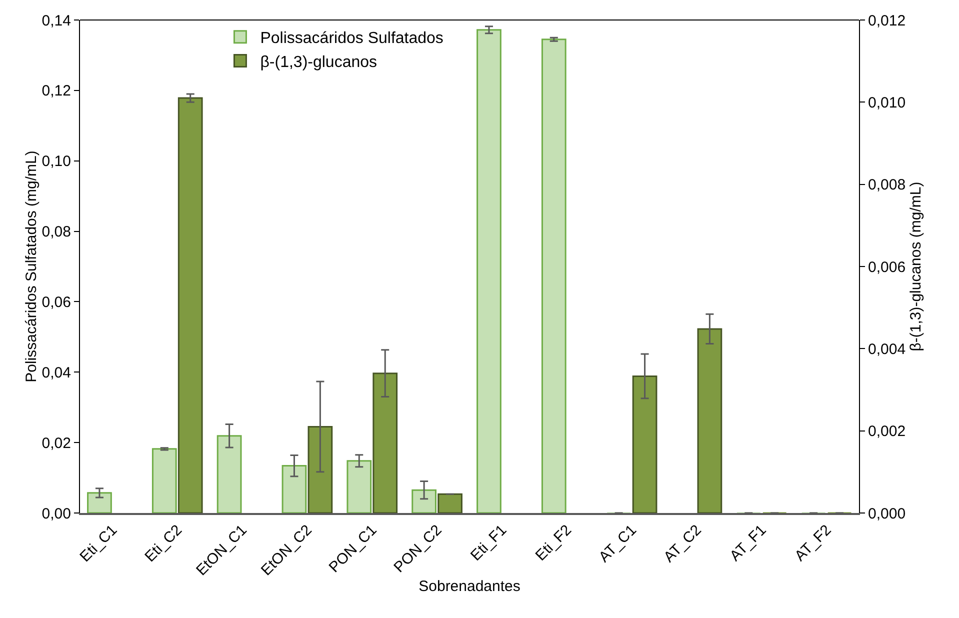 The image size is (959, 618). What do you see at coordinates (469, 587) in the screenshot?
I see `x-axis-title: Sobrenadantes` at bounding box center [469, 587].